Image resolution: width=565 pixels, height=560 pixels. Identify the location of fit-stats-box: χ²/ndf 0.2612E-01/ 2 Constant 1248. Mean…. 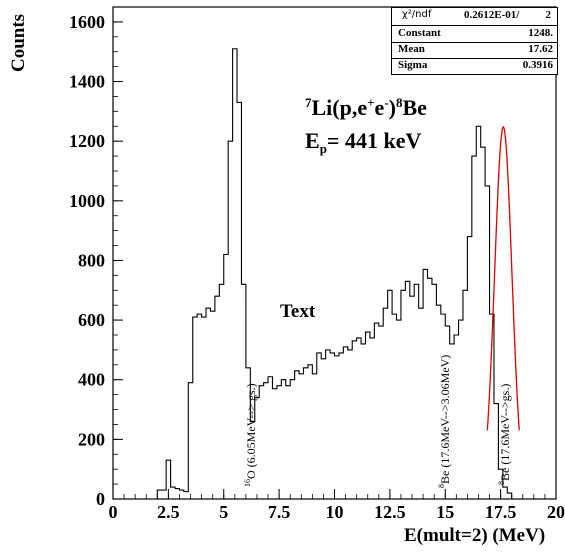
(474, 41).